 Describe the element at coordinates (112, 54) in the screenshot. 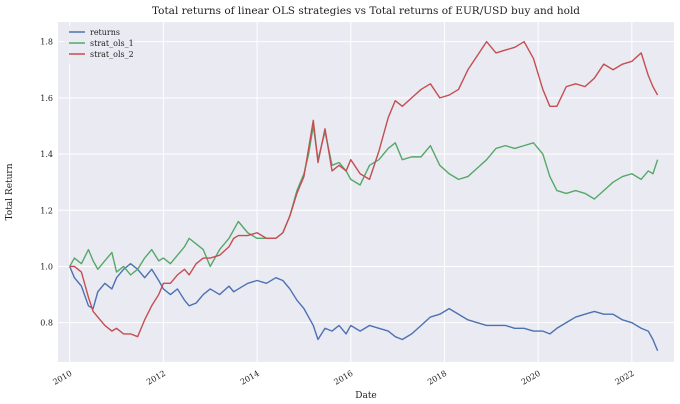

I see `legend-label: strat_ols_2` at that location.